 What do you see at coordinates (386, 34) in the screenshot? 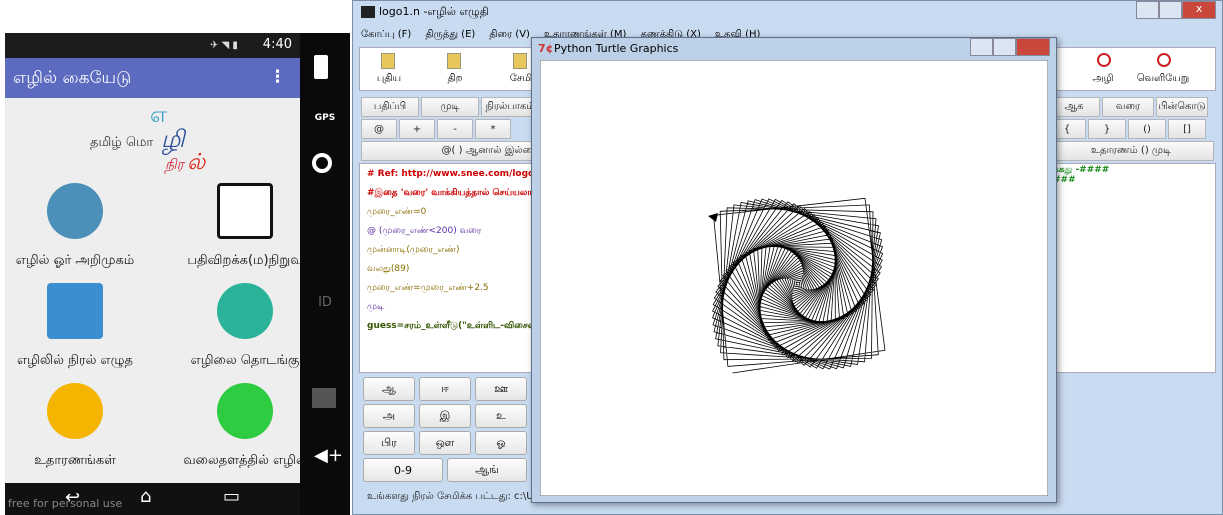
I see `menu-item: கோப்பு (F)` at bounding box center [386, 34].